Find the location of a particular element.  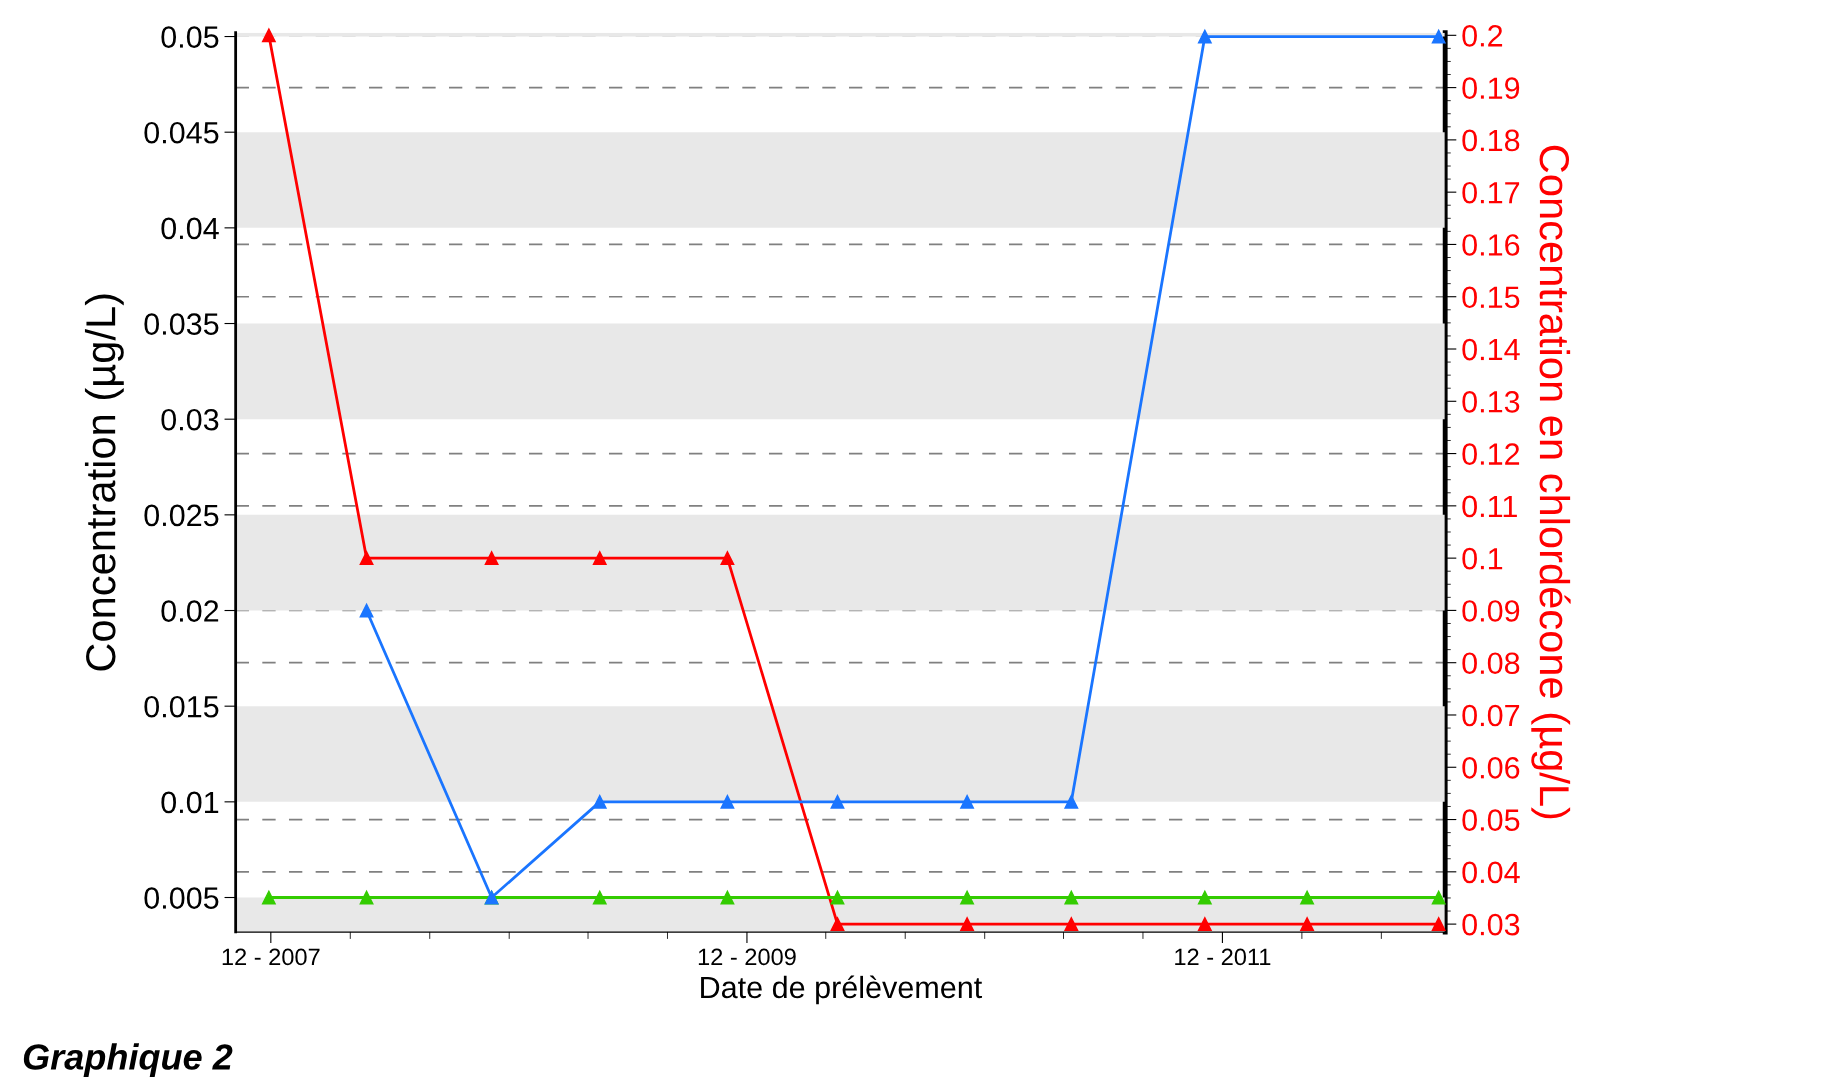

y2-tick-label: 0.06 is located at coordinates (1491, 768).